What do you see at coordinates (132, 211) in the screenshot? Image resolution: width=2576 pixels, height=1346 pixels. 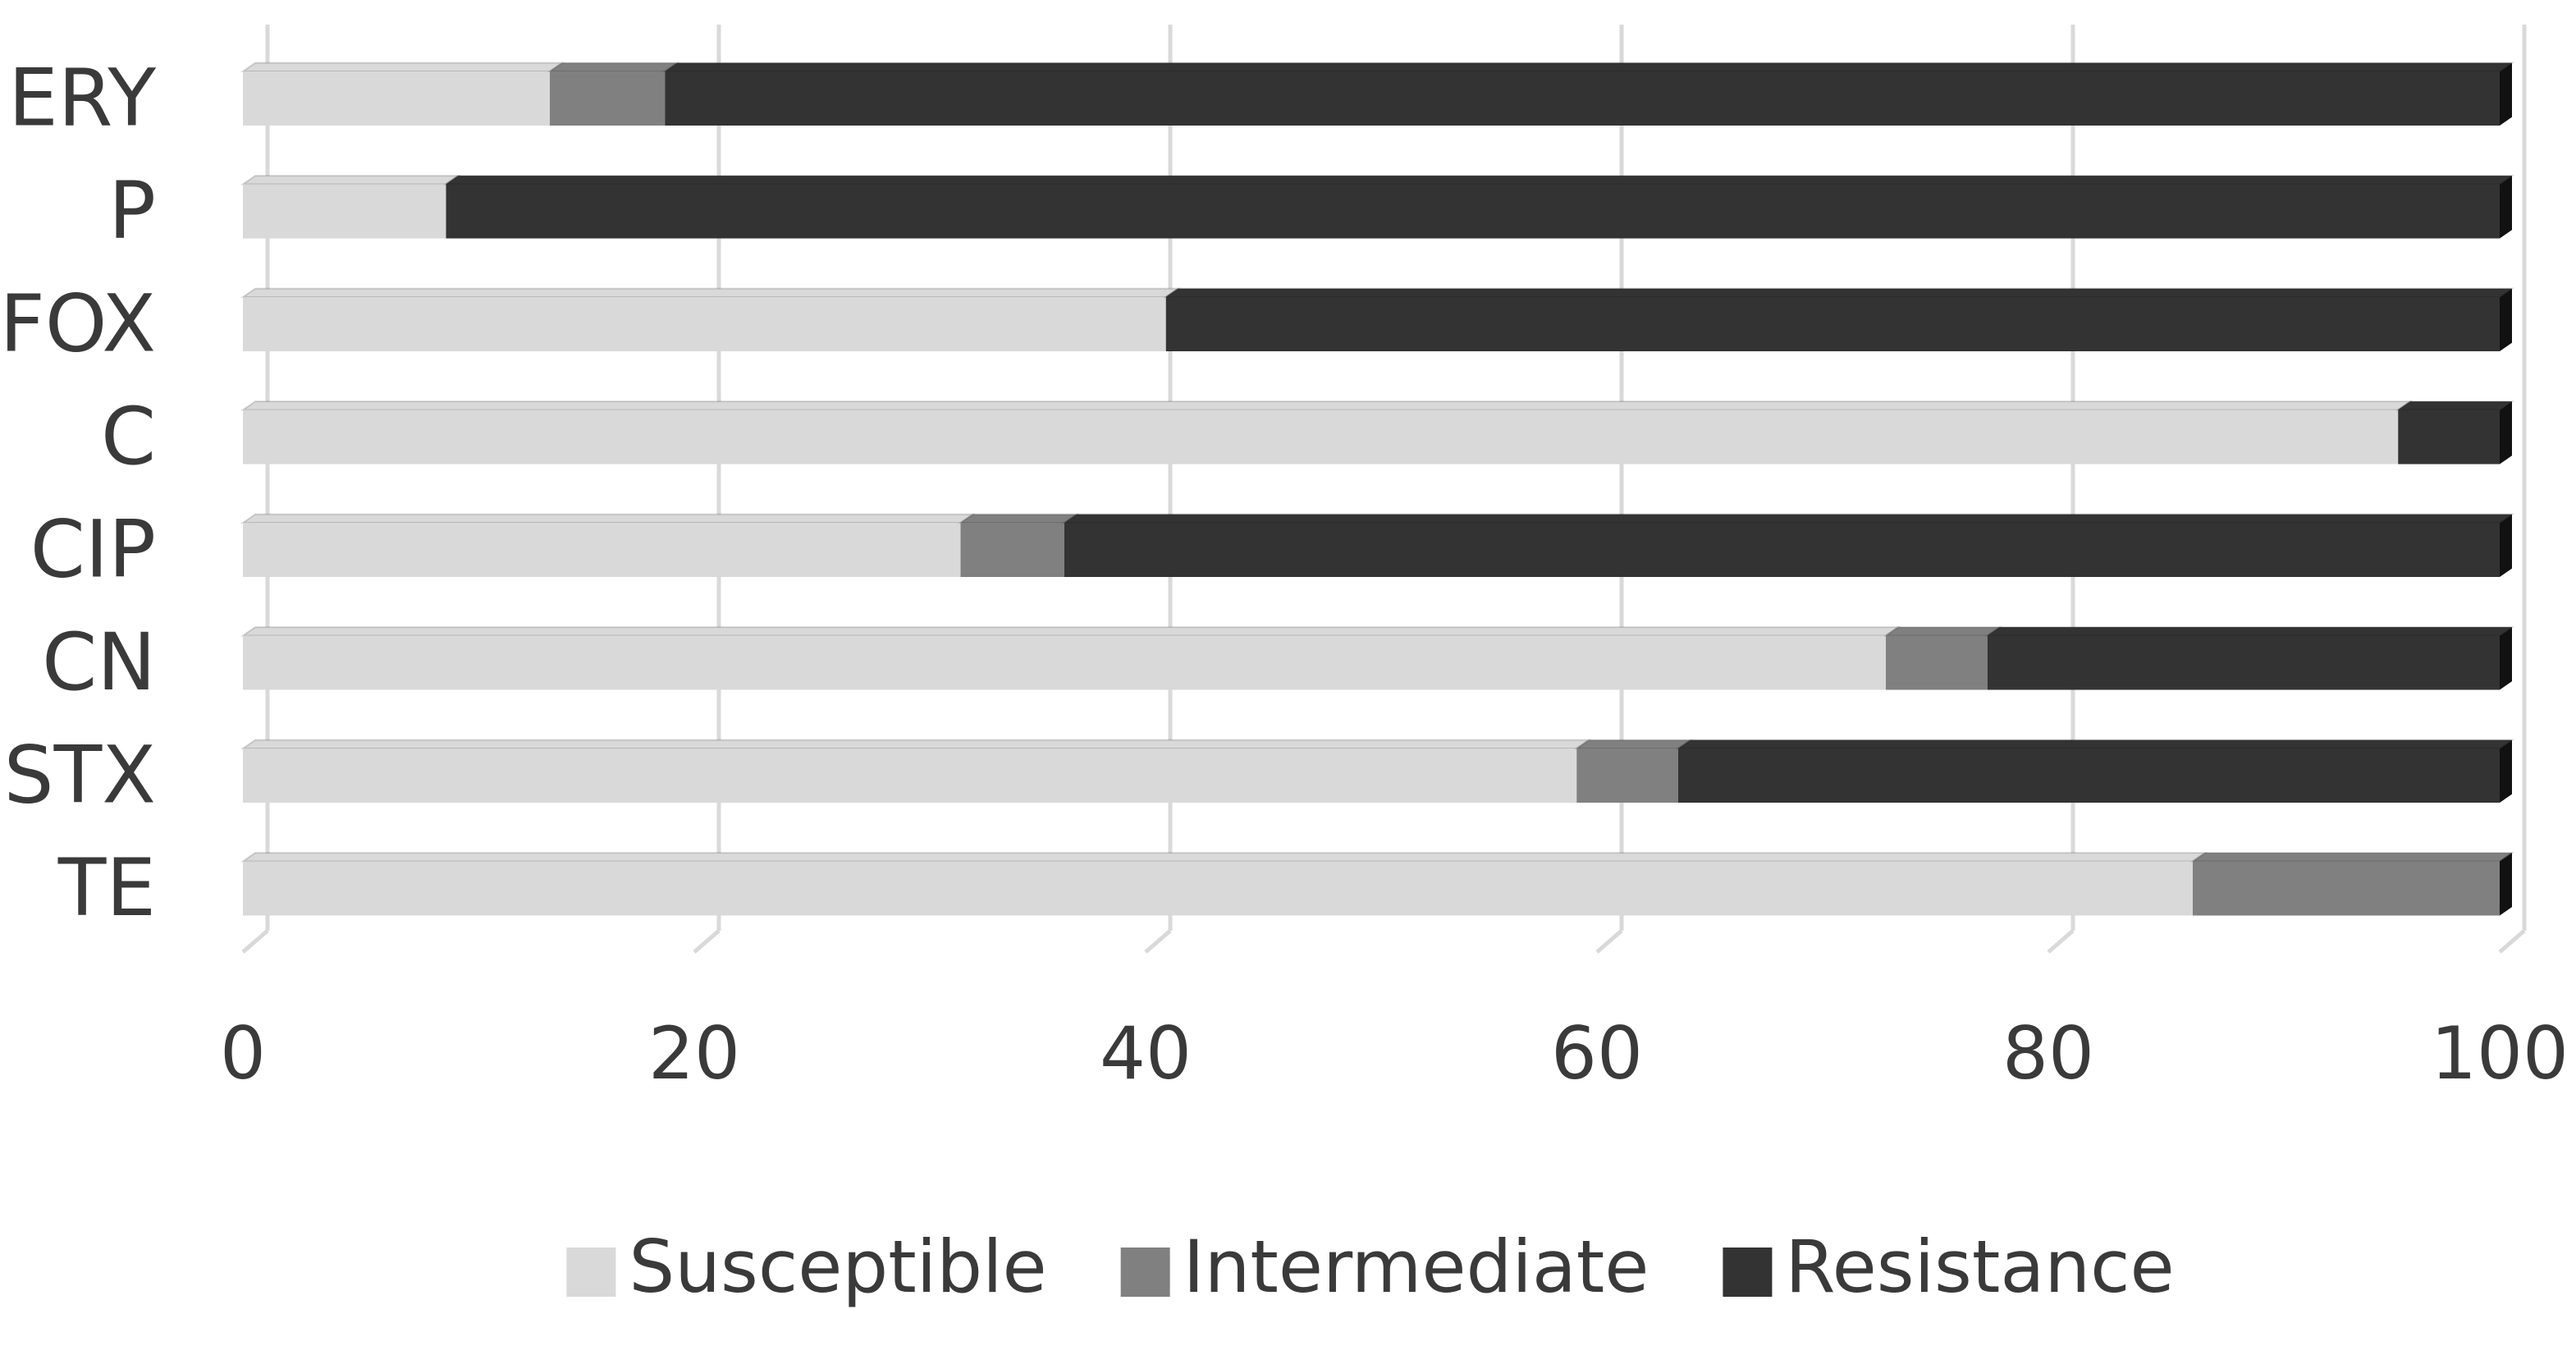 I see `y-tick-label: P` at bounding box center [132, 211].